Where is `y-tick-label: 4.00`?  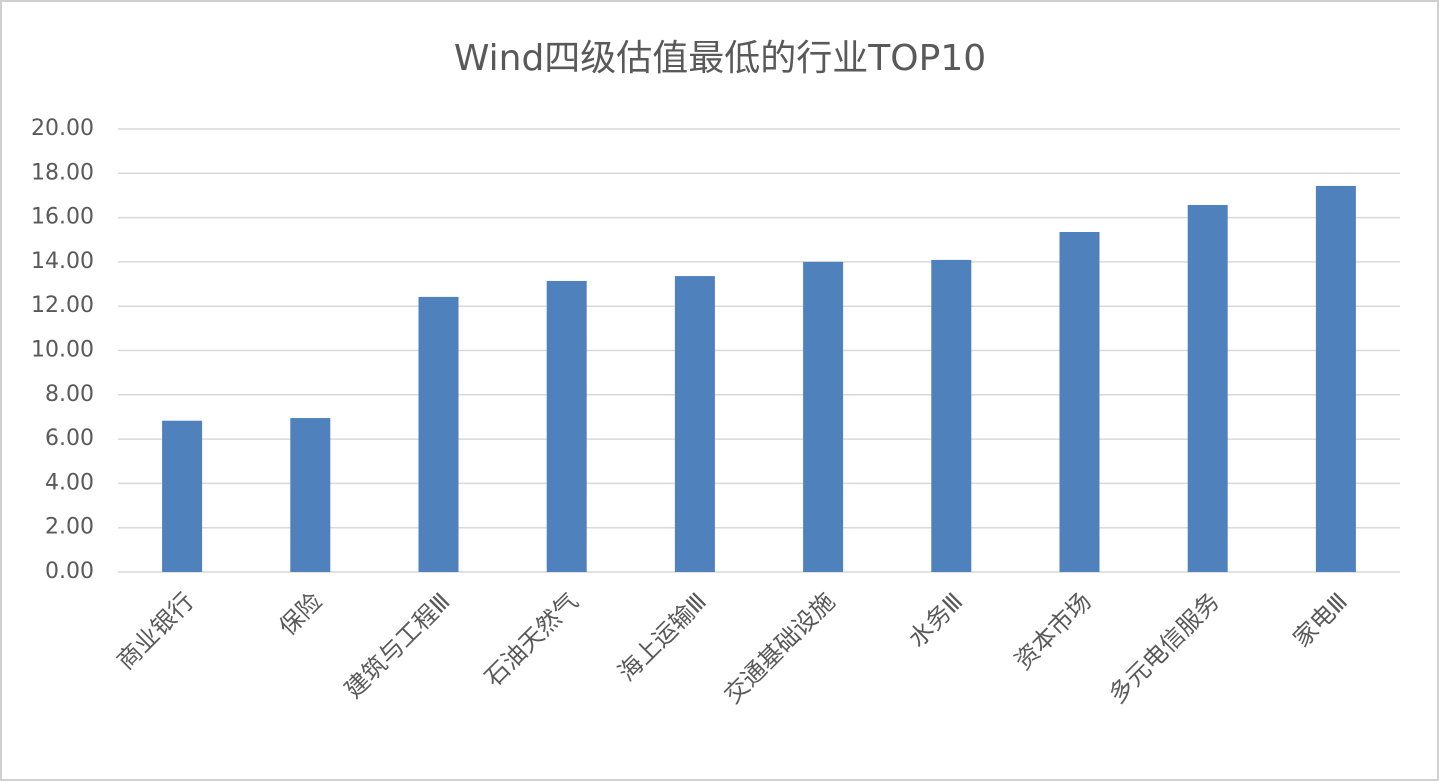 y-tick-label: 4.00 is located at coordinates (69, 482).